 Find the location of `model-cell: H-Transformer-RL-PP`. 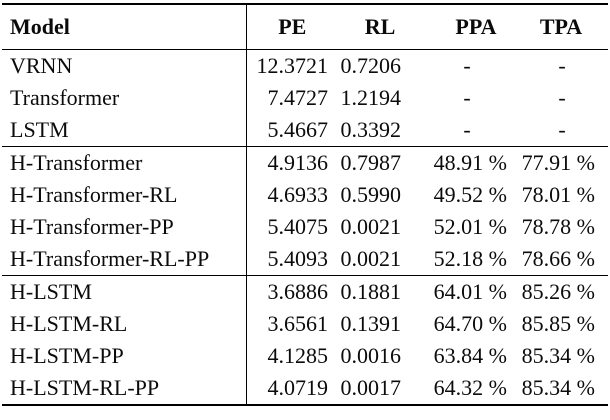

model-cell: H-Transformer-RL-PP is located at coordinates (124, 259).